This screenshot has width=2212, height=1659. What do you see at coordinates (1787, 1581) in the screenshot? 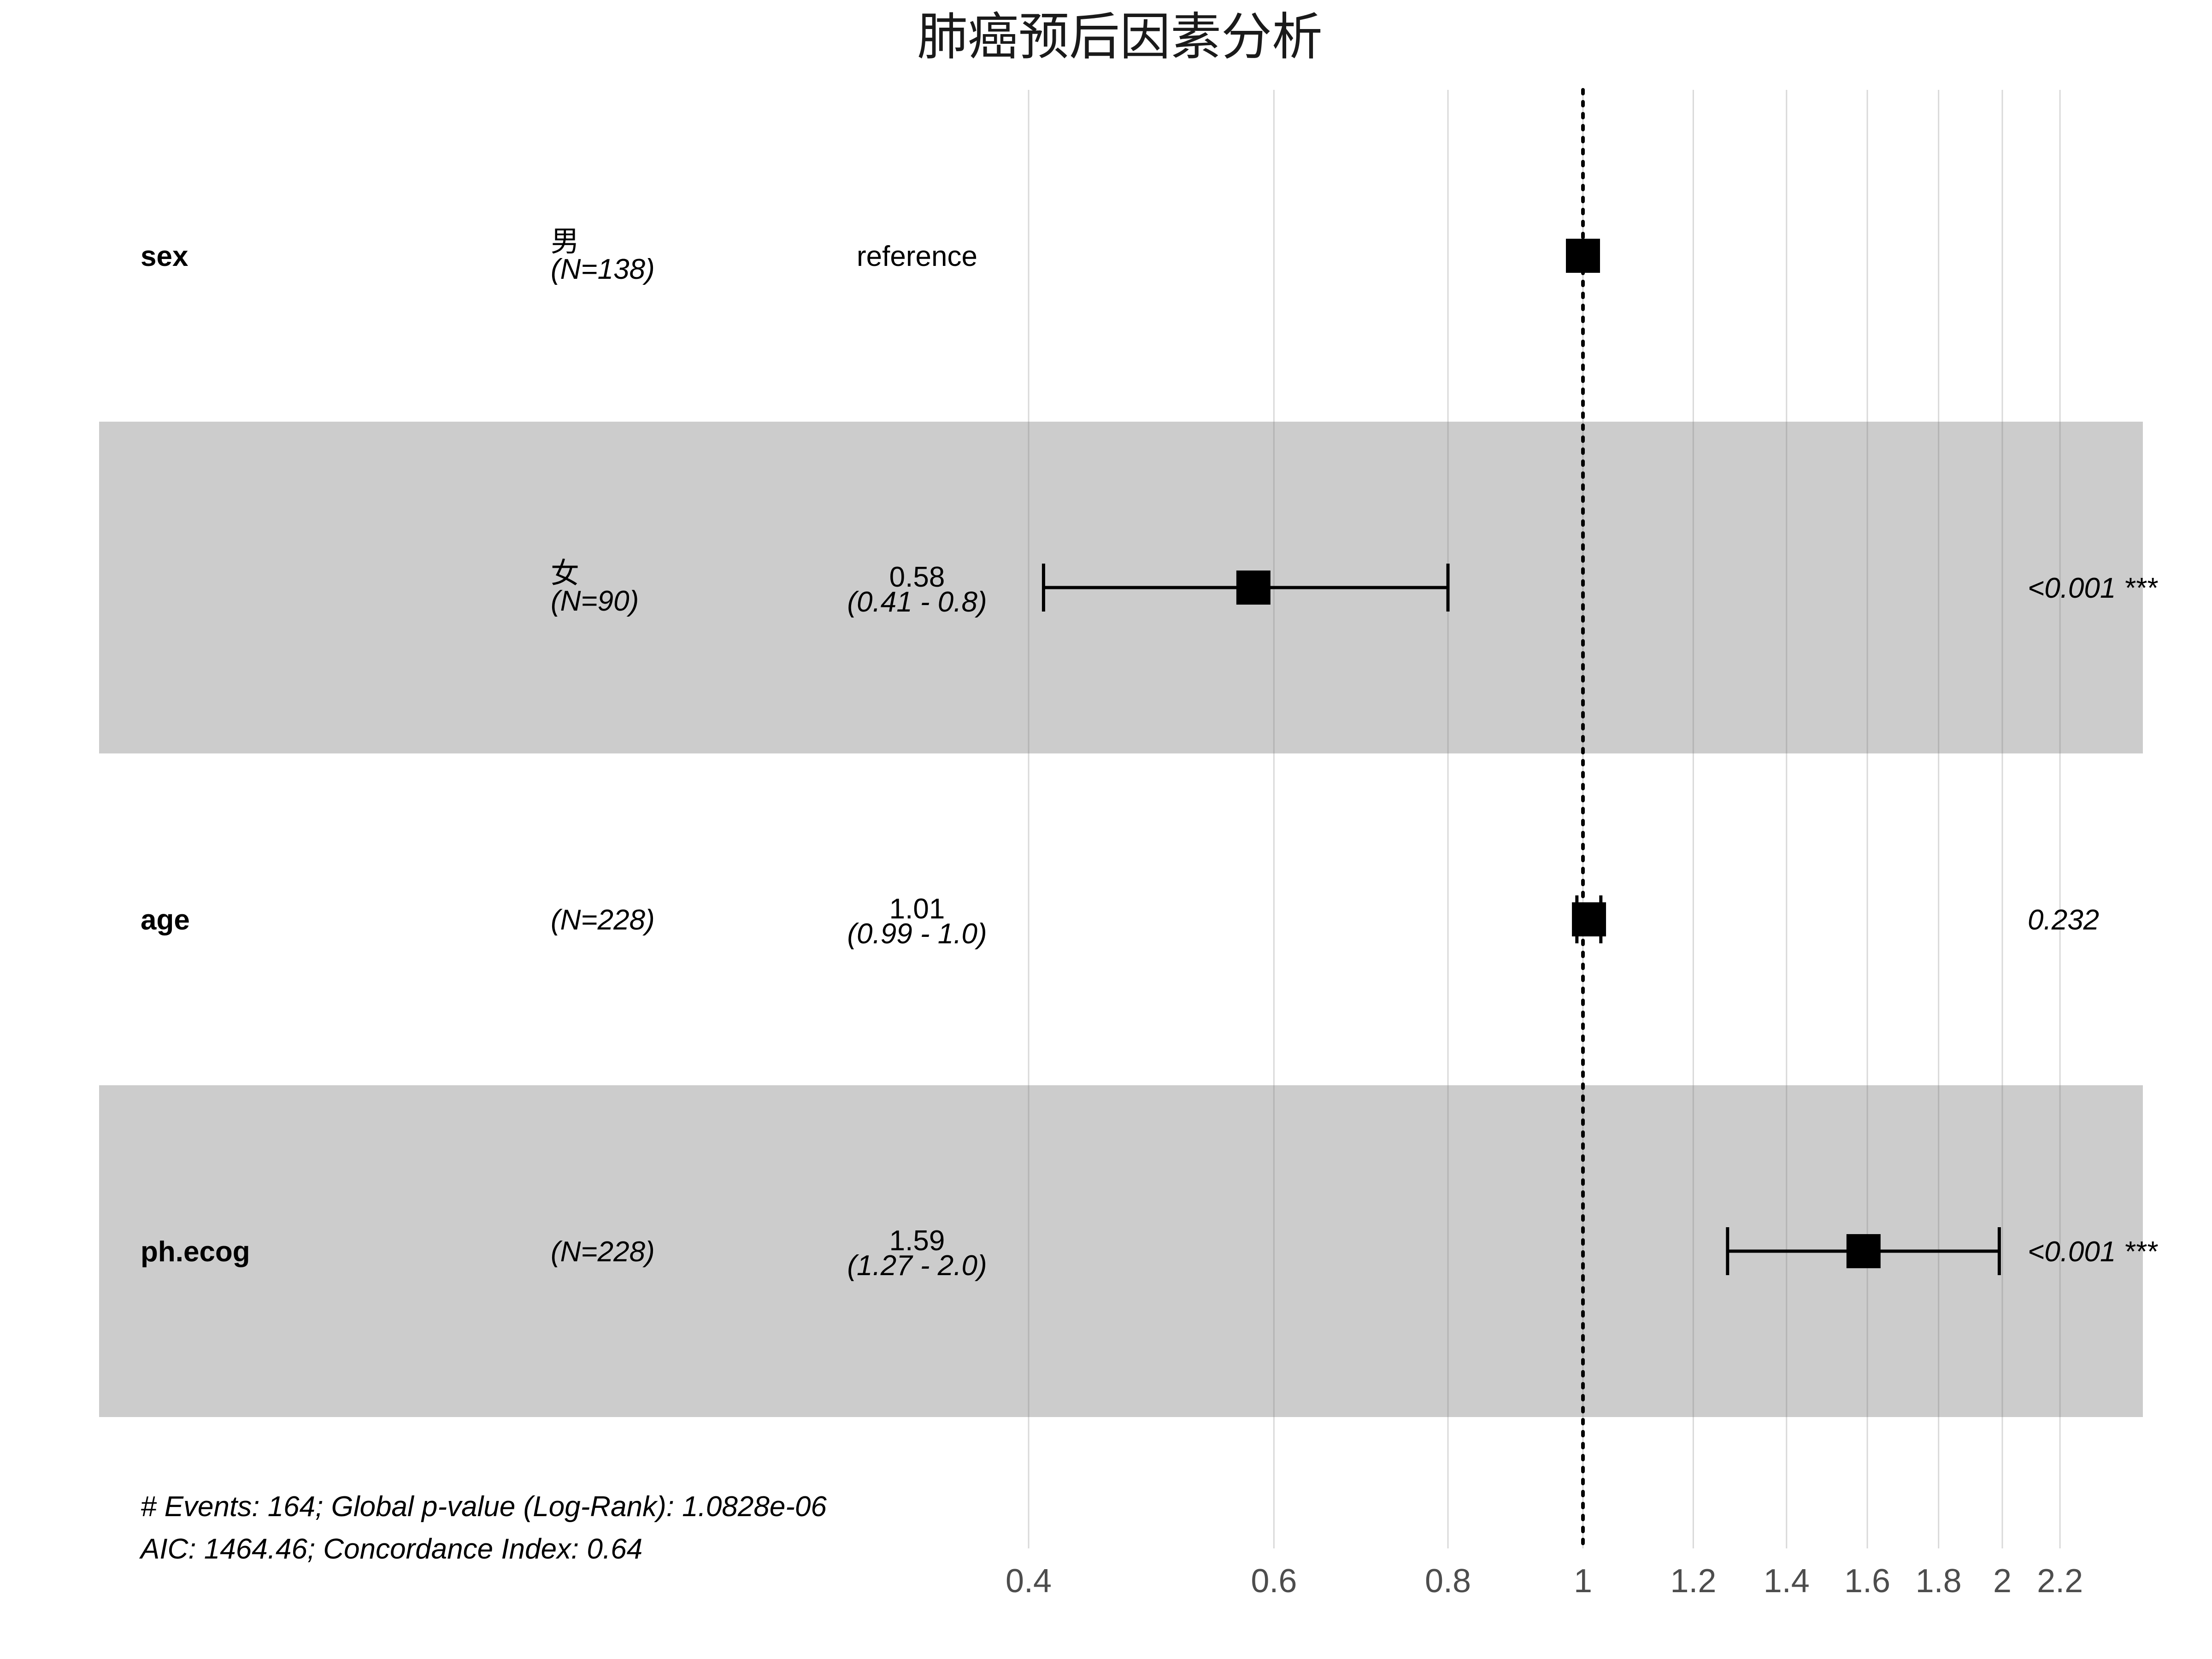
I see `x-tick-label: 1.4` at bounding box center [1787, 1581].